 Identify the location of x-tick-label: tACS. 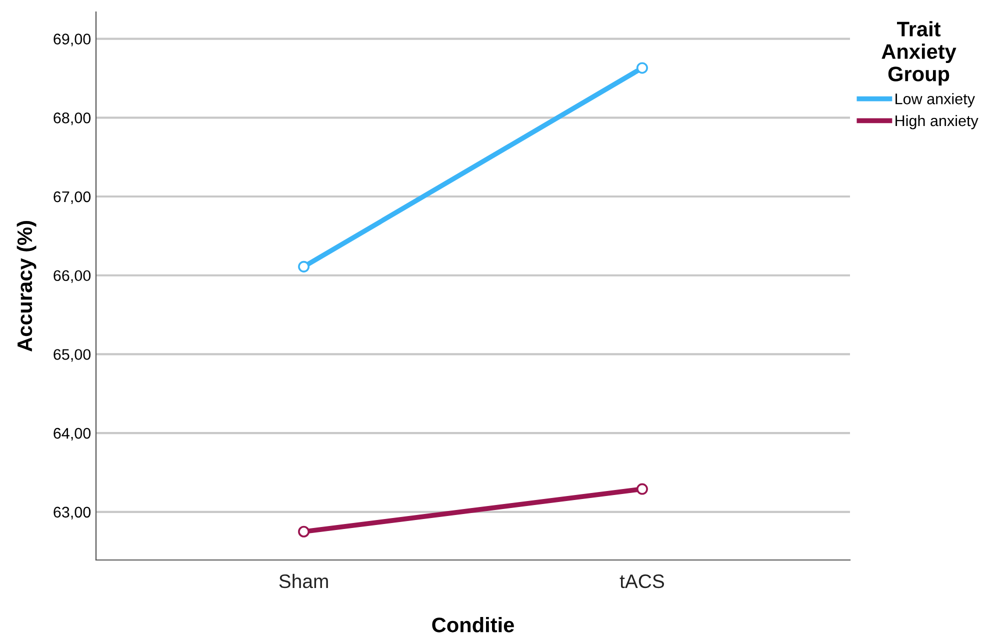
(642, 581).